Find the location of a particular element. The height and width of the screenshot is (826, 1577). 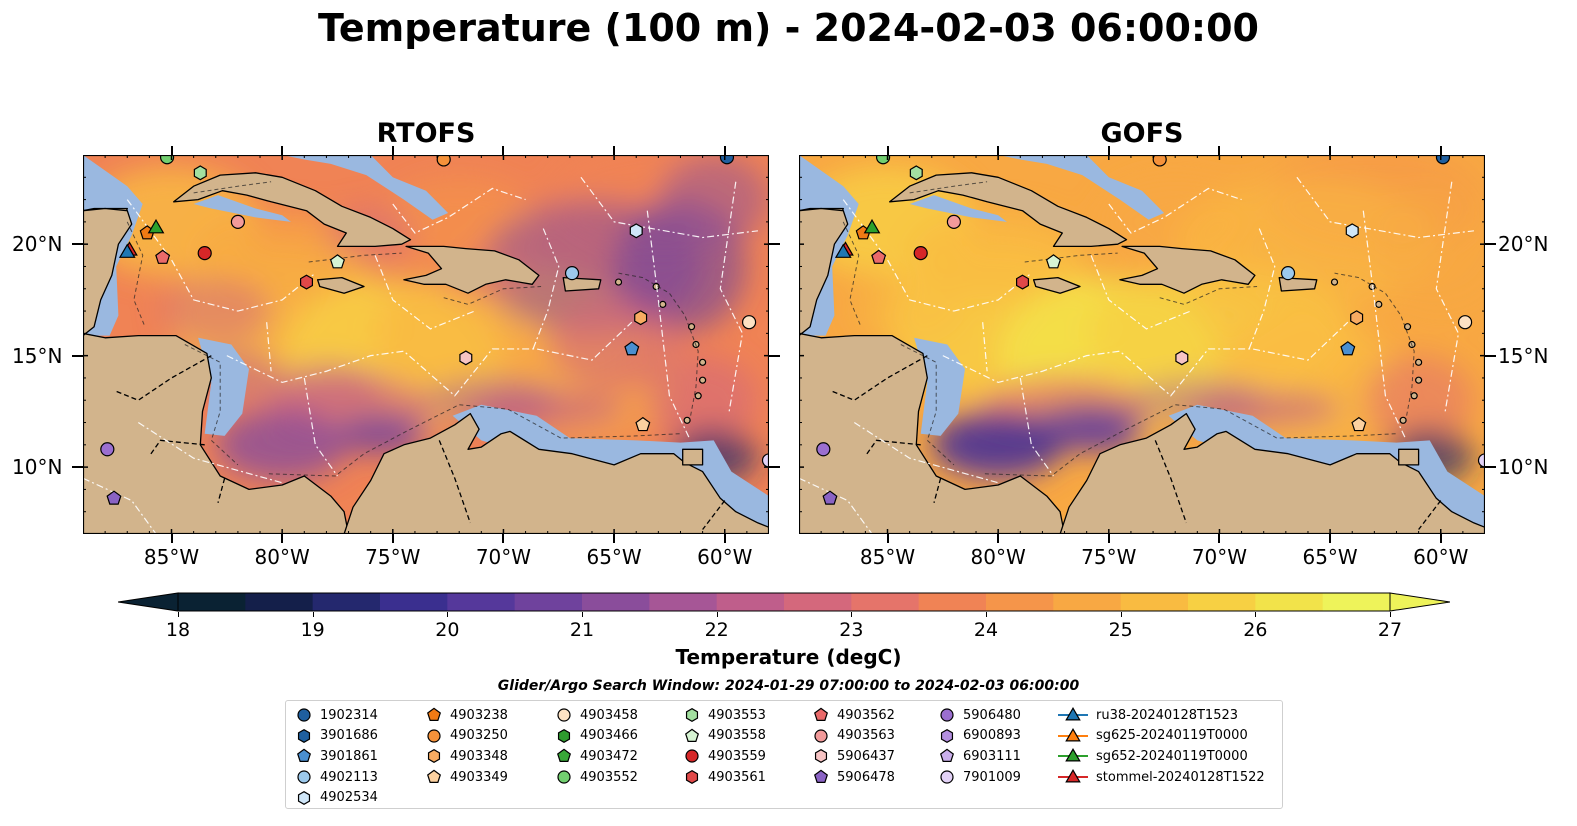

legend-label: 4903348 is located at coordinates (479, 756).